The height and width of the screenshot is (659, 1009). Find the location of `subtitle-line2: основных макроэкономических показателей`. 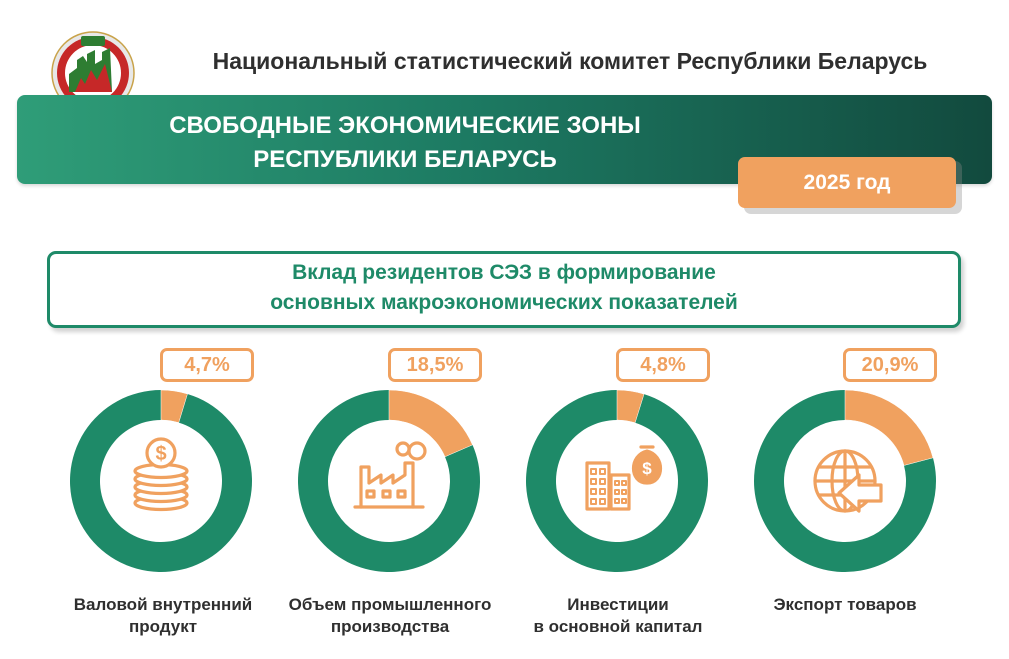

subtitle-line2: основных макроэкономических показателей is located at coordinates (504, 302).